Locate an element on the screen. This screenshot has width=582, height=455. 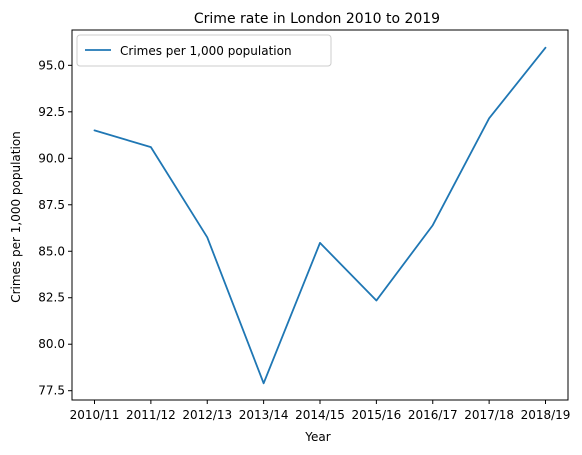
y-tick-label: 77.5 is located at coordinates (51, 391).